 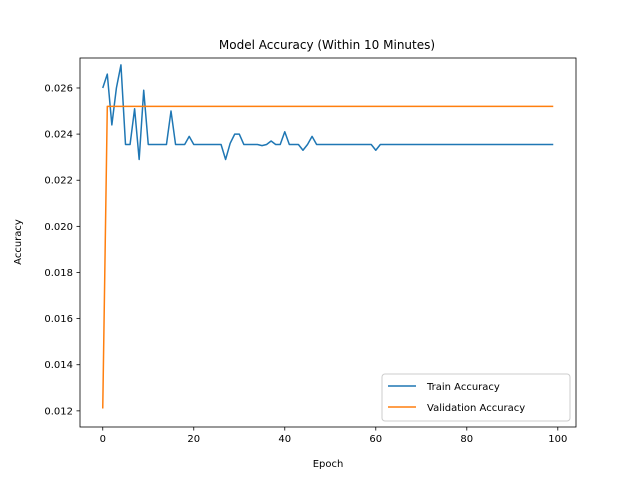 I want to click on x-tick-label: 60, so click(x=375, y=439).